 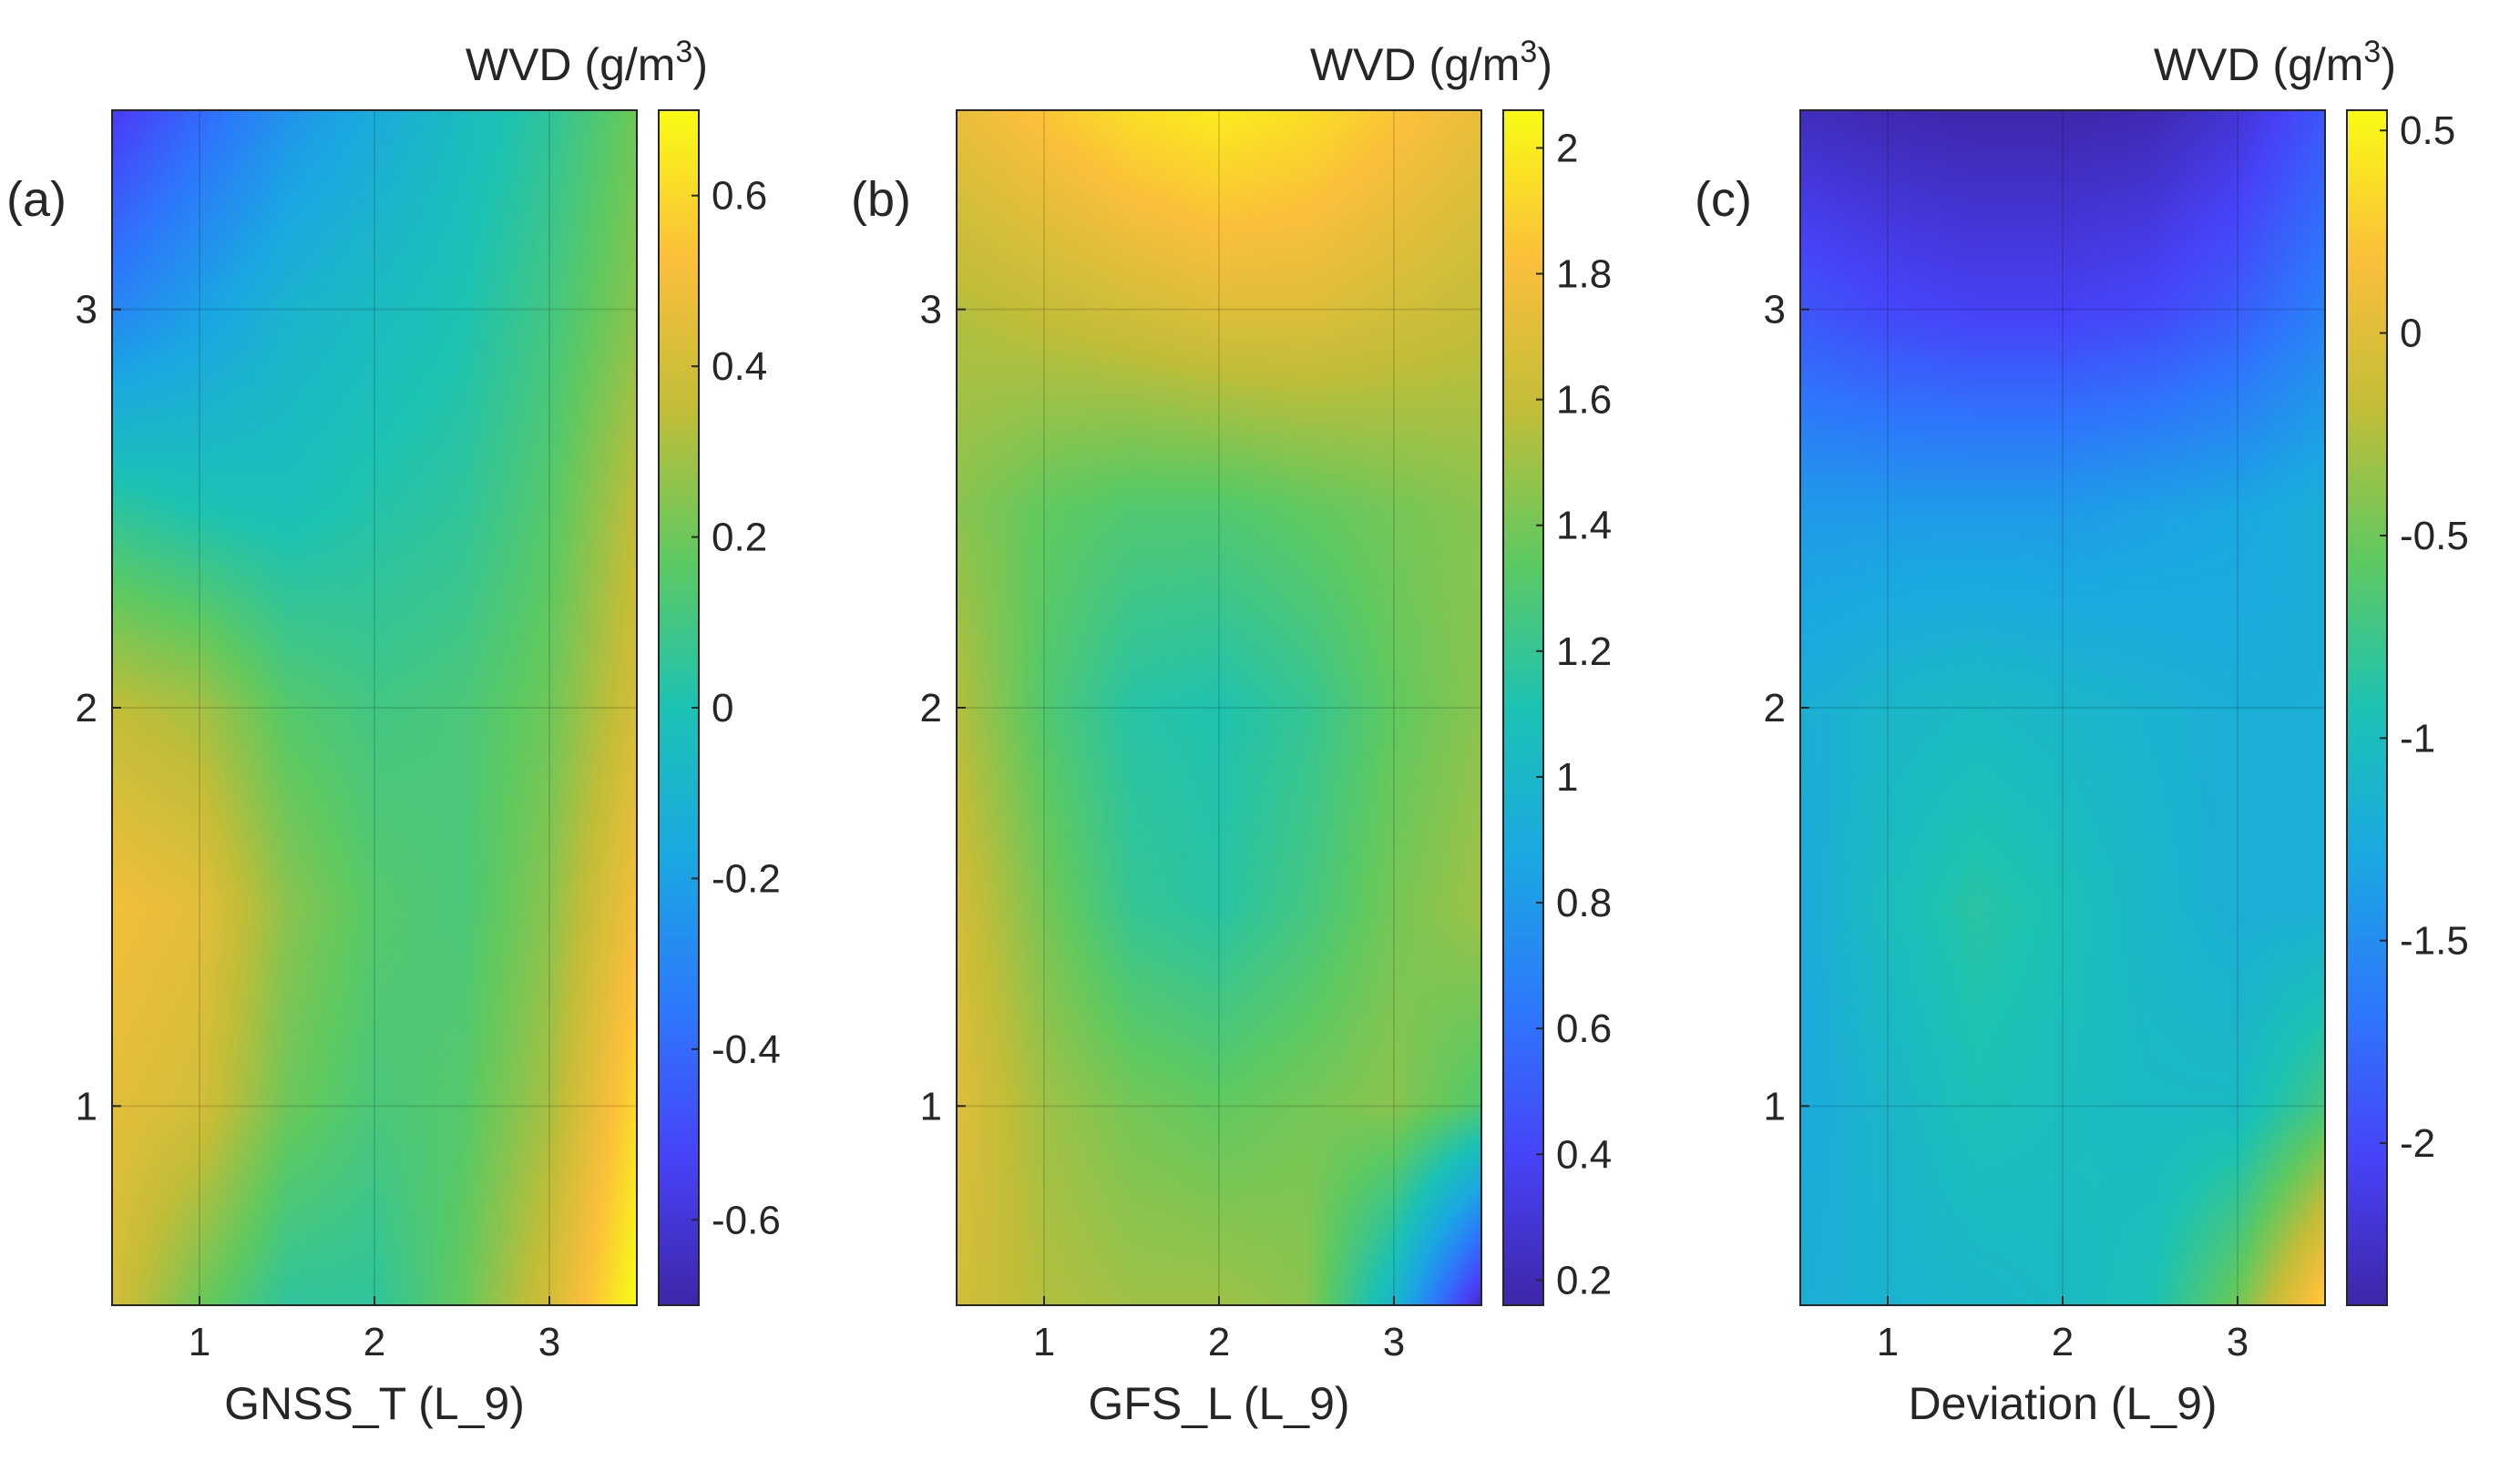 I want to click on panel-label: (c), so click(x=1724, y=200).